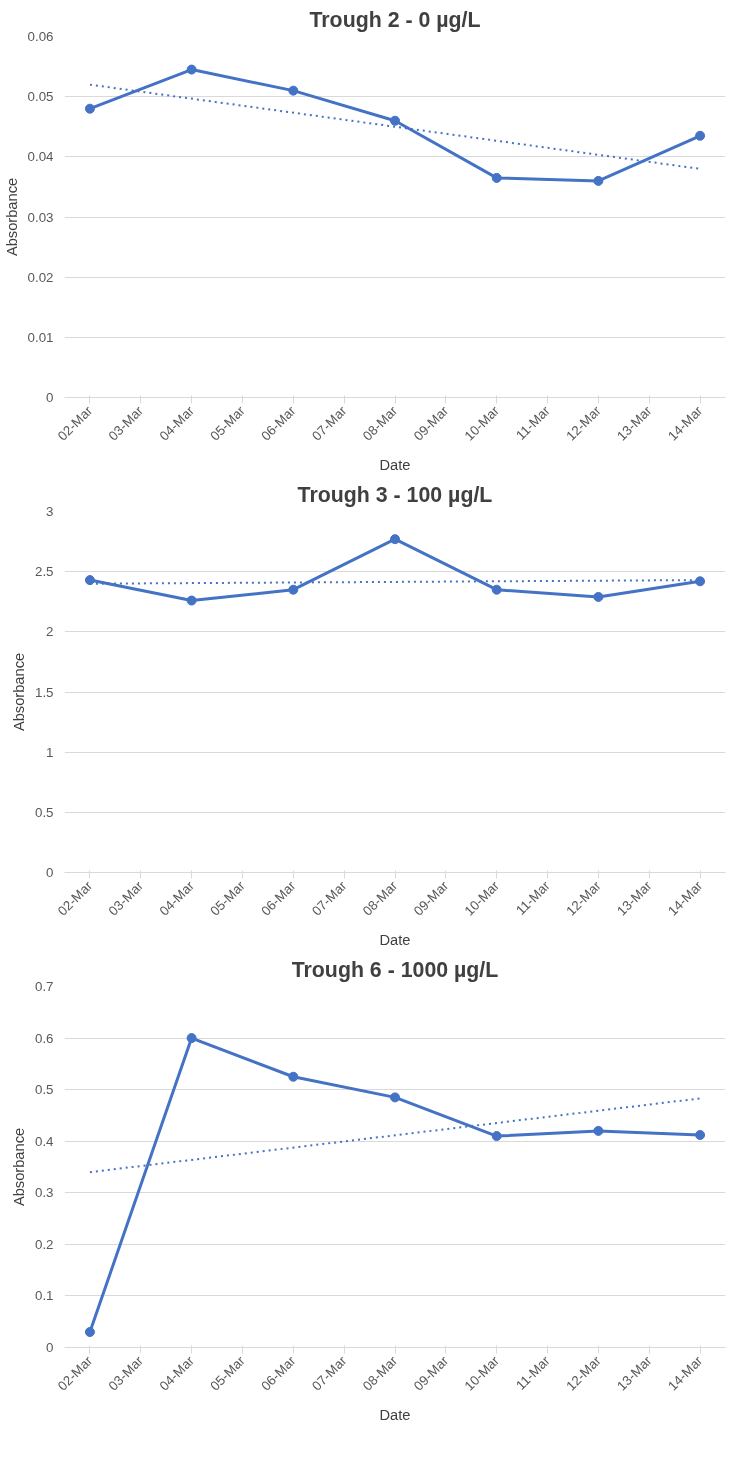 The height and width of the screenshot is (1463, 737). I want to click on y-tick-label: 0.06, so click(40, 36).